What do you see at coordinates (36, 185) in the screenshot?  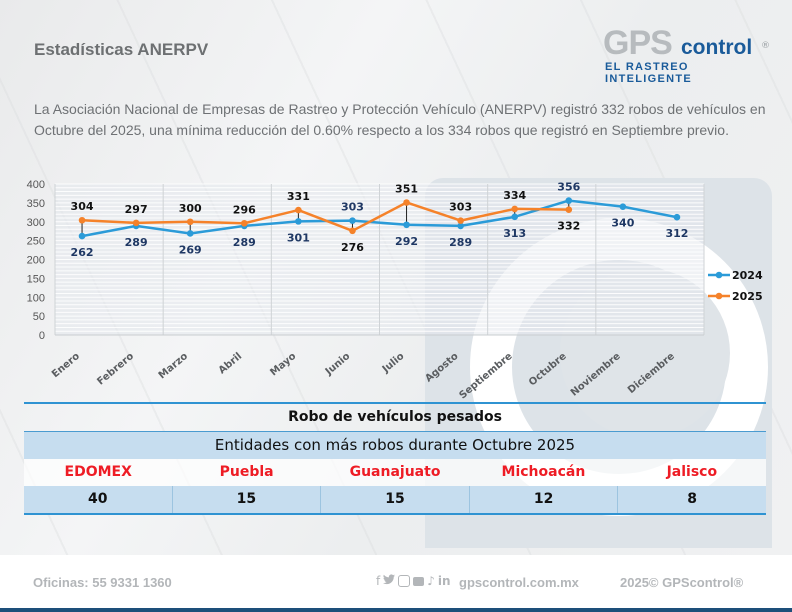 I see `y-tick-label: 400` at bounding box center [36, 185].